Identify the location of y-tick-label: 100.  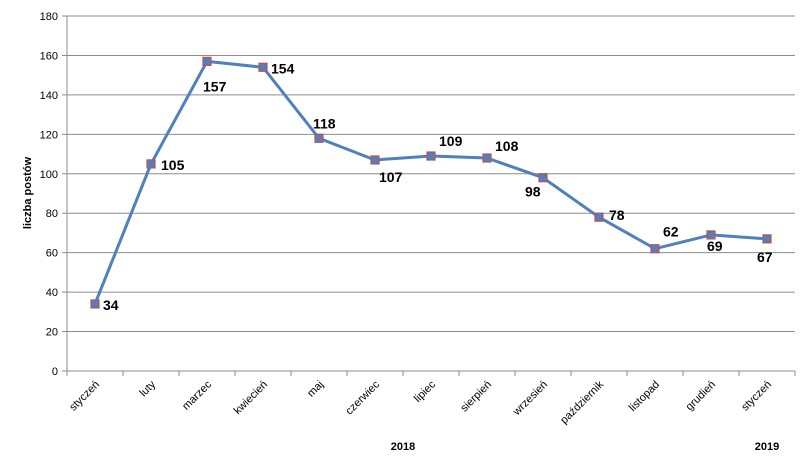
(49, 175).